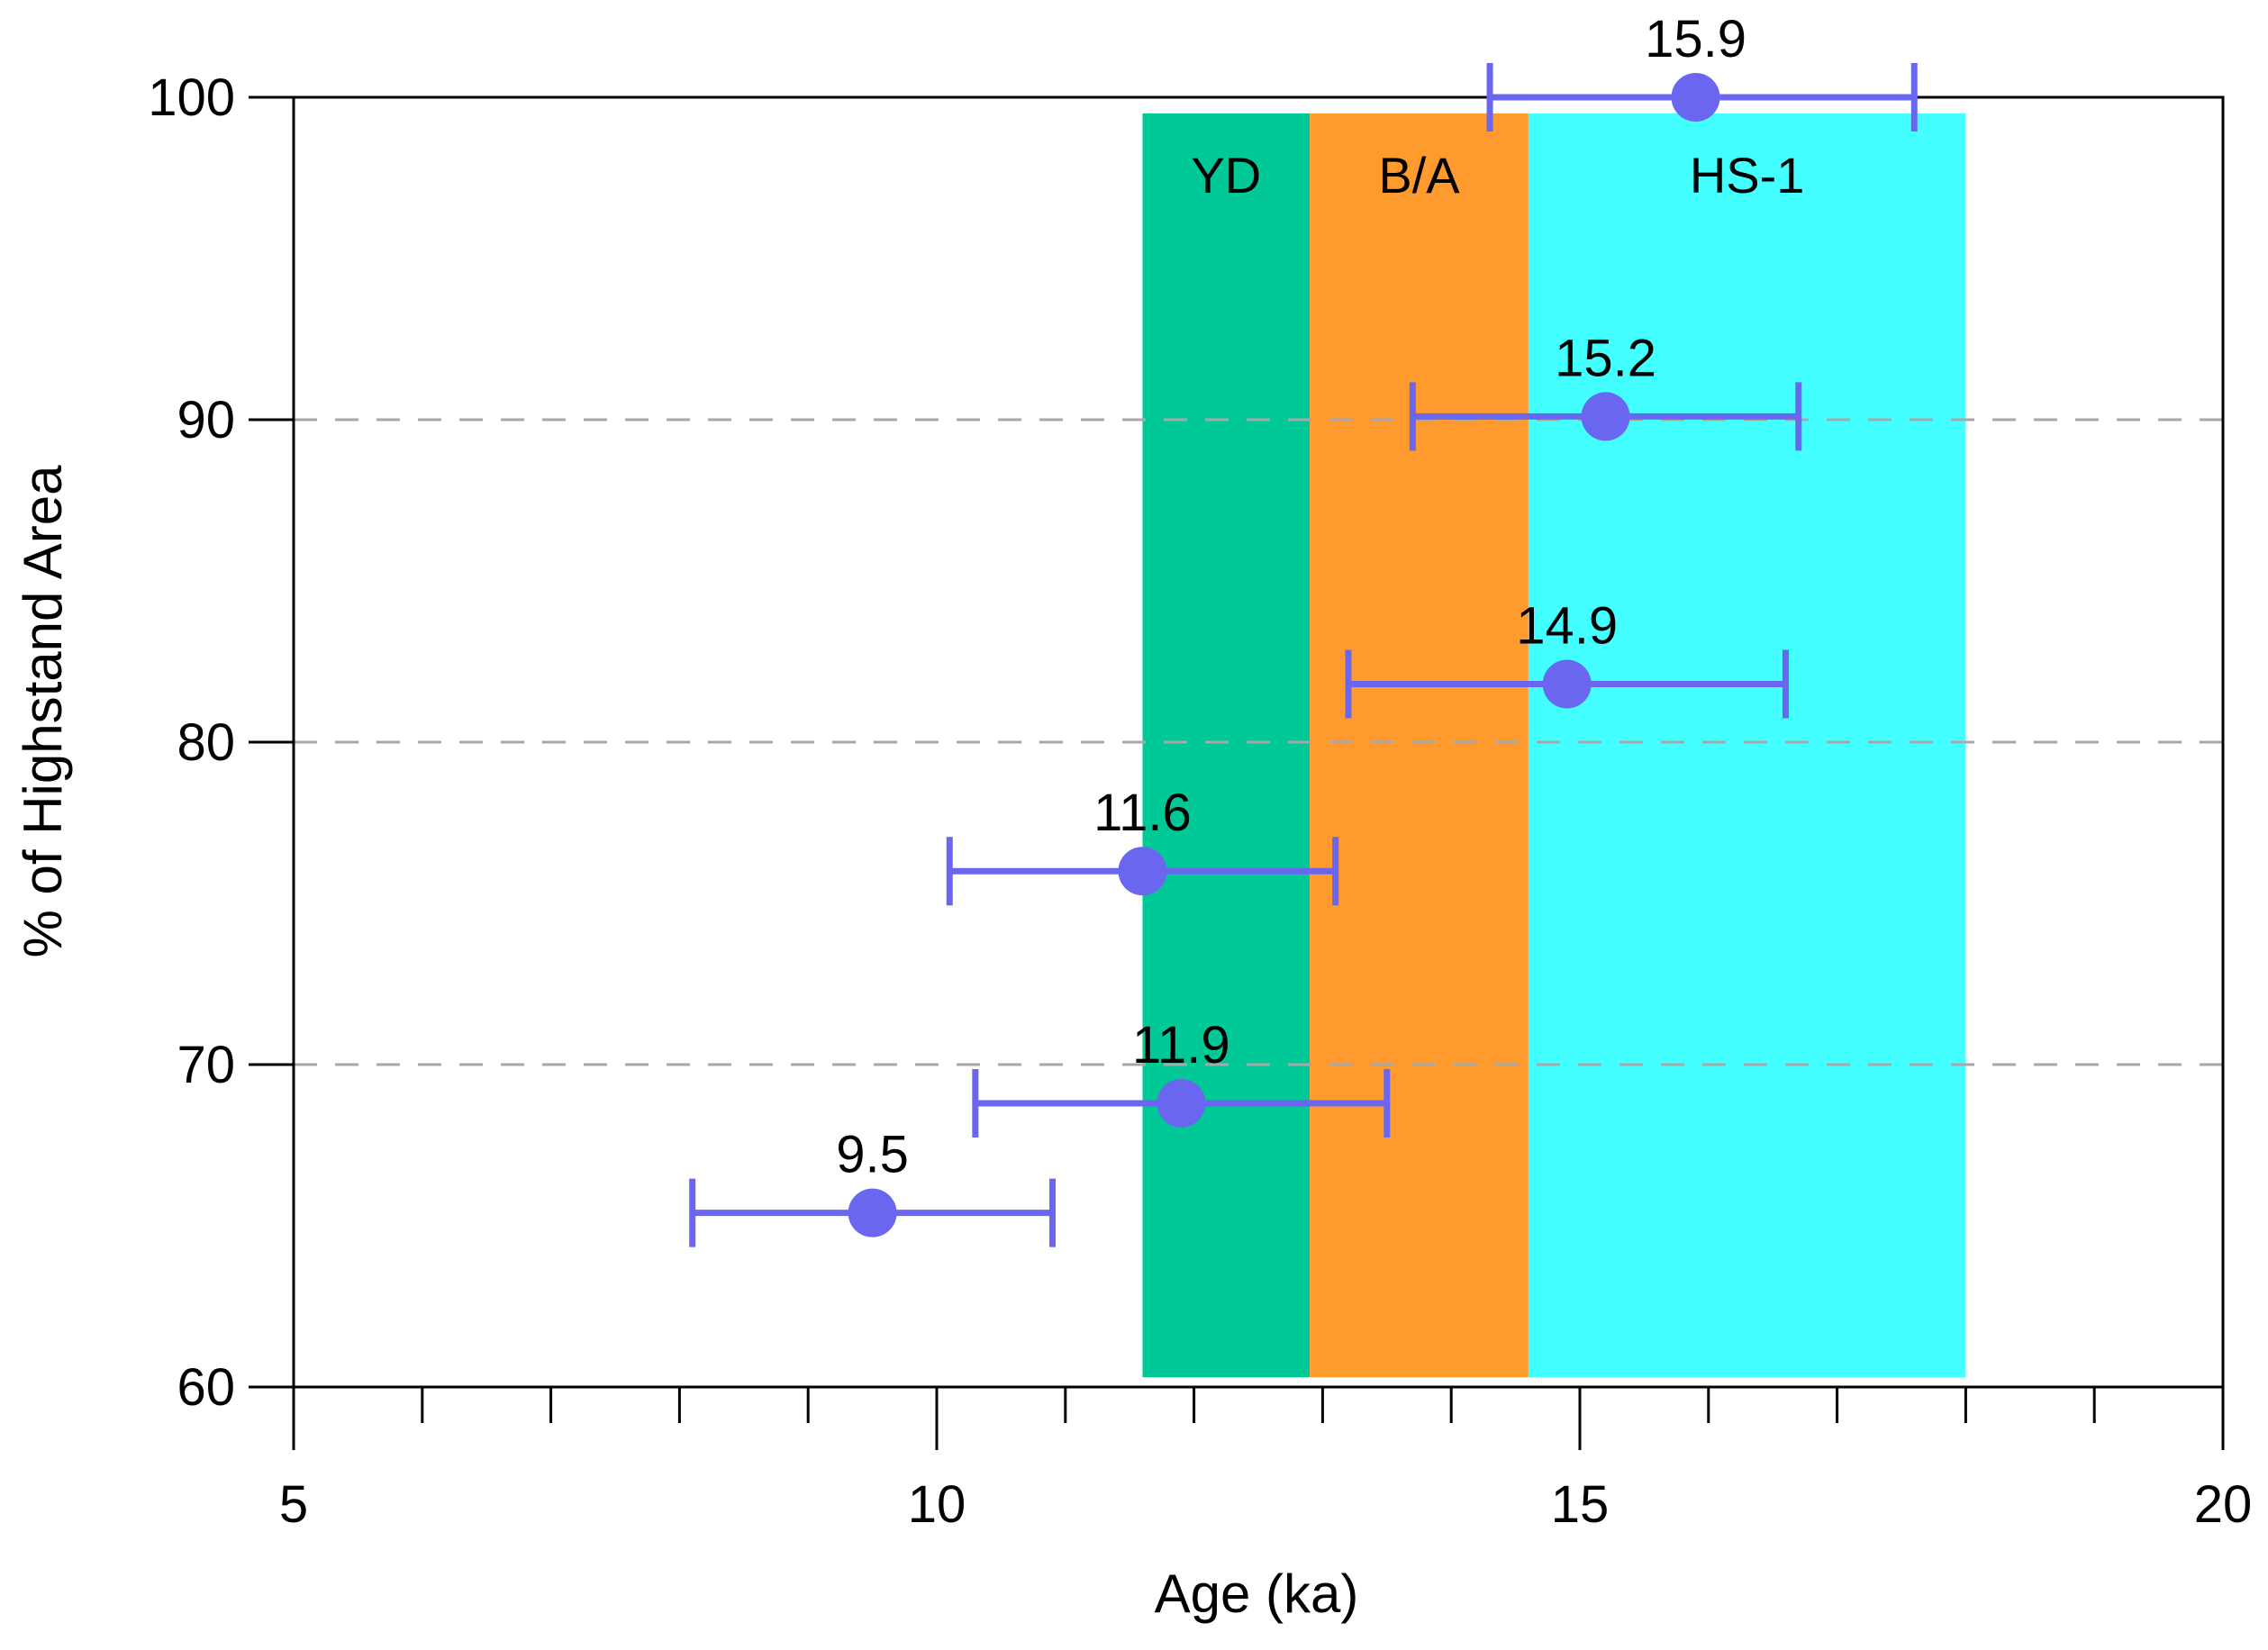 The image size is (2268, 1650). What do you see at coordinates (206, 1065) in the screenshot?
I see `y-tick-label: 70` at bounding box center [206, 1065].